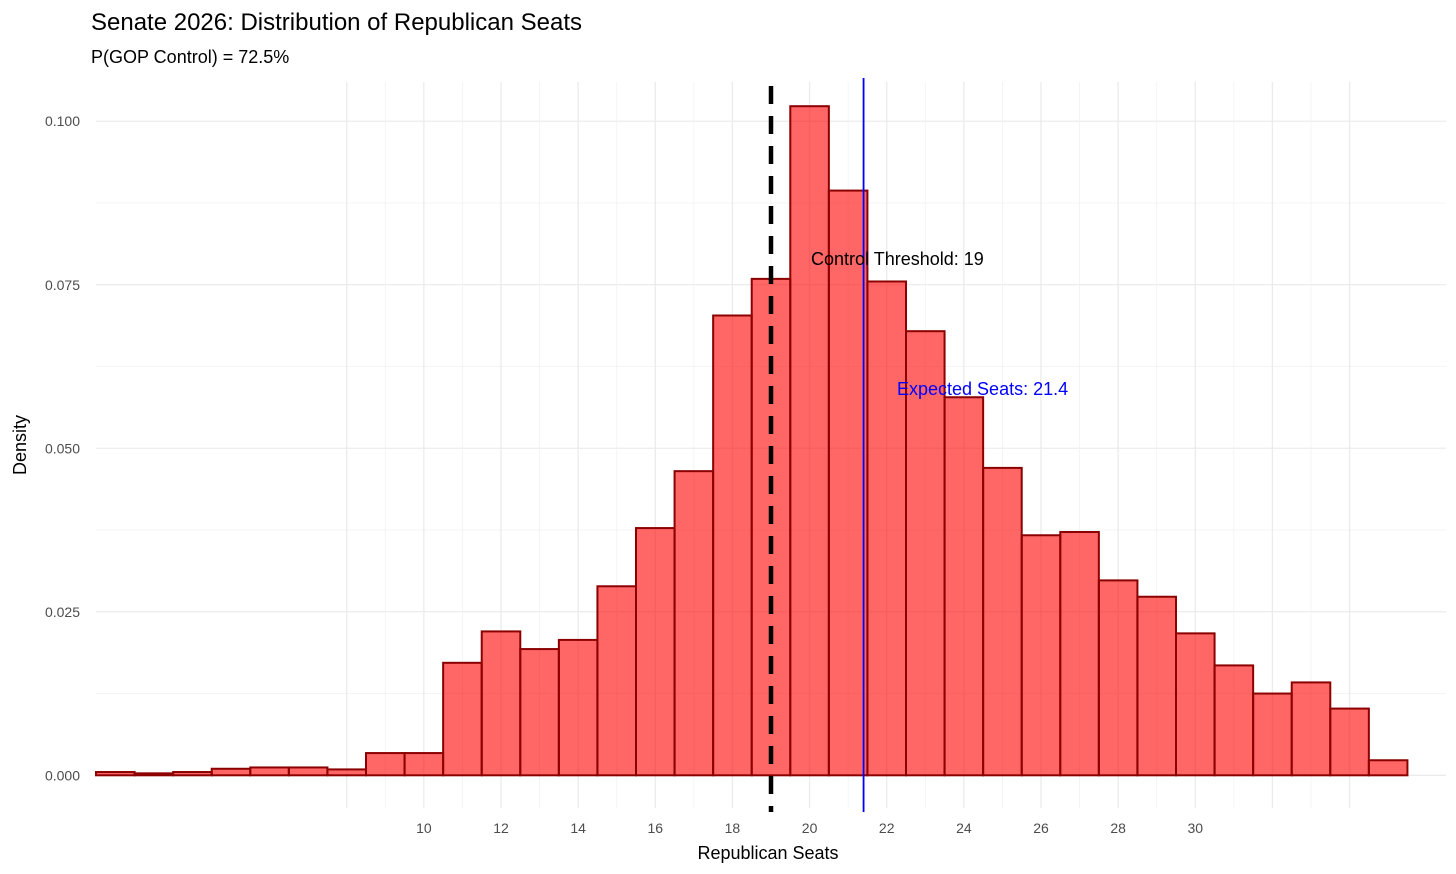 This screenshot has width=1456, height=874. Describe the element at coordinates (20, 445) in the screenshot. I see `y-axis-title: Density` at that location.